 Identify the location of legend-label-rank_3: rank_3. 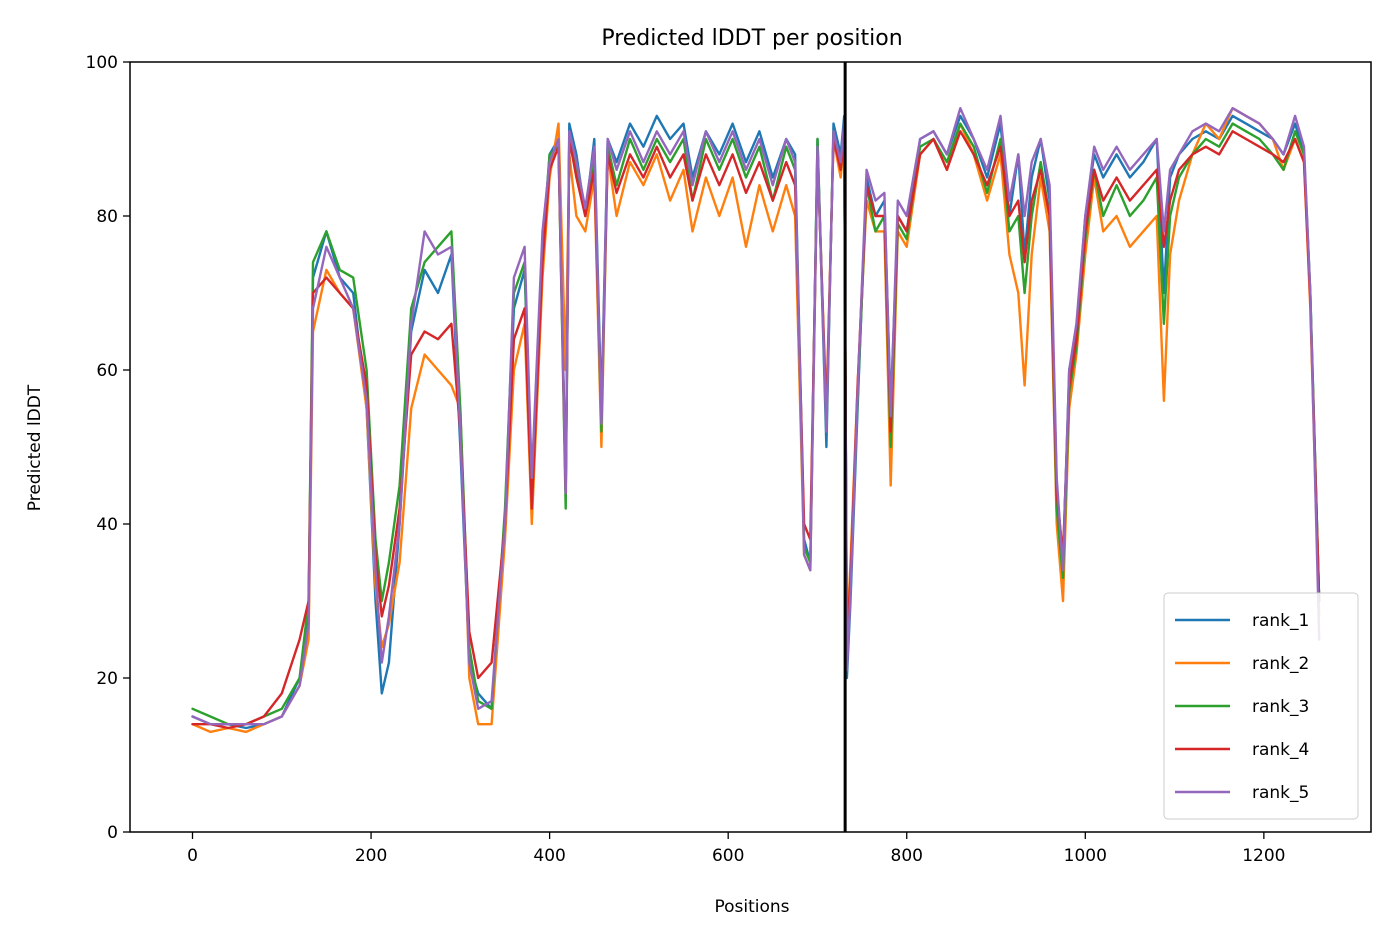
(1280, 707).